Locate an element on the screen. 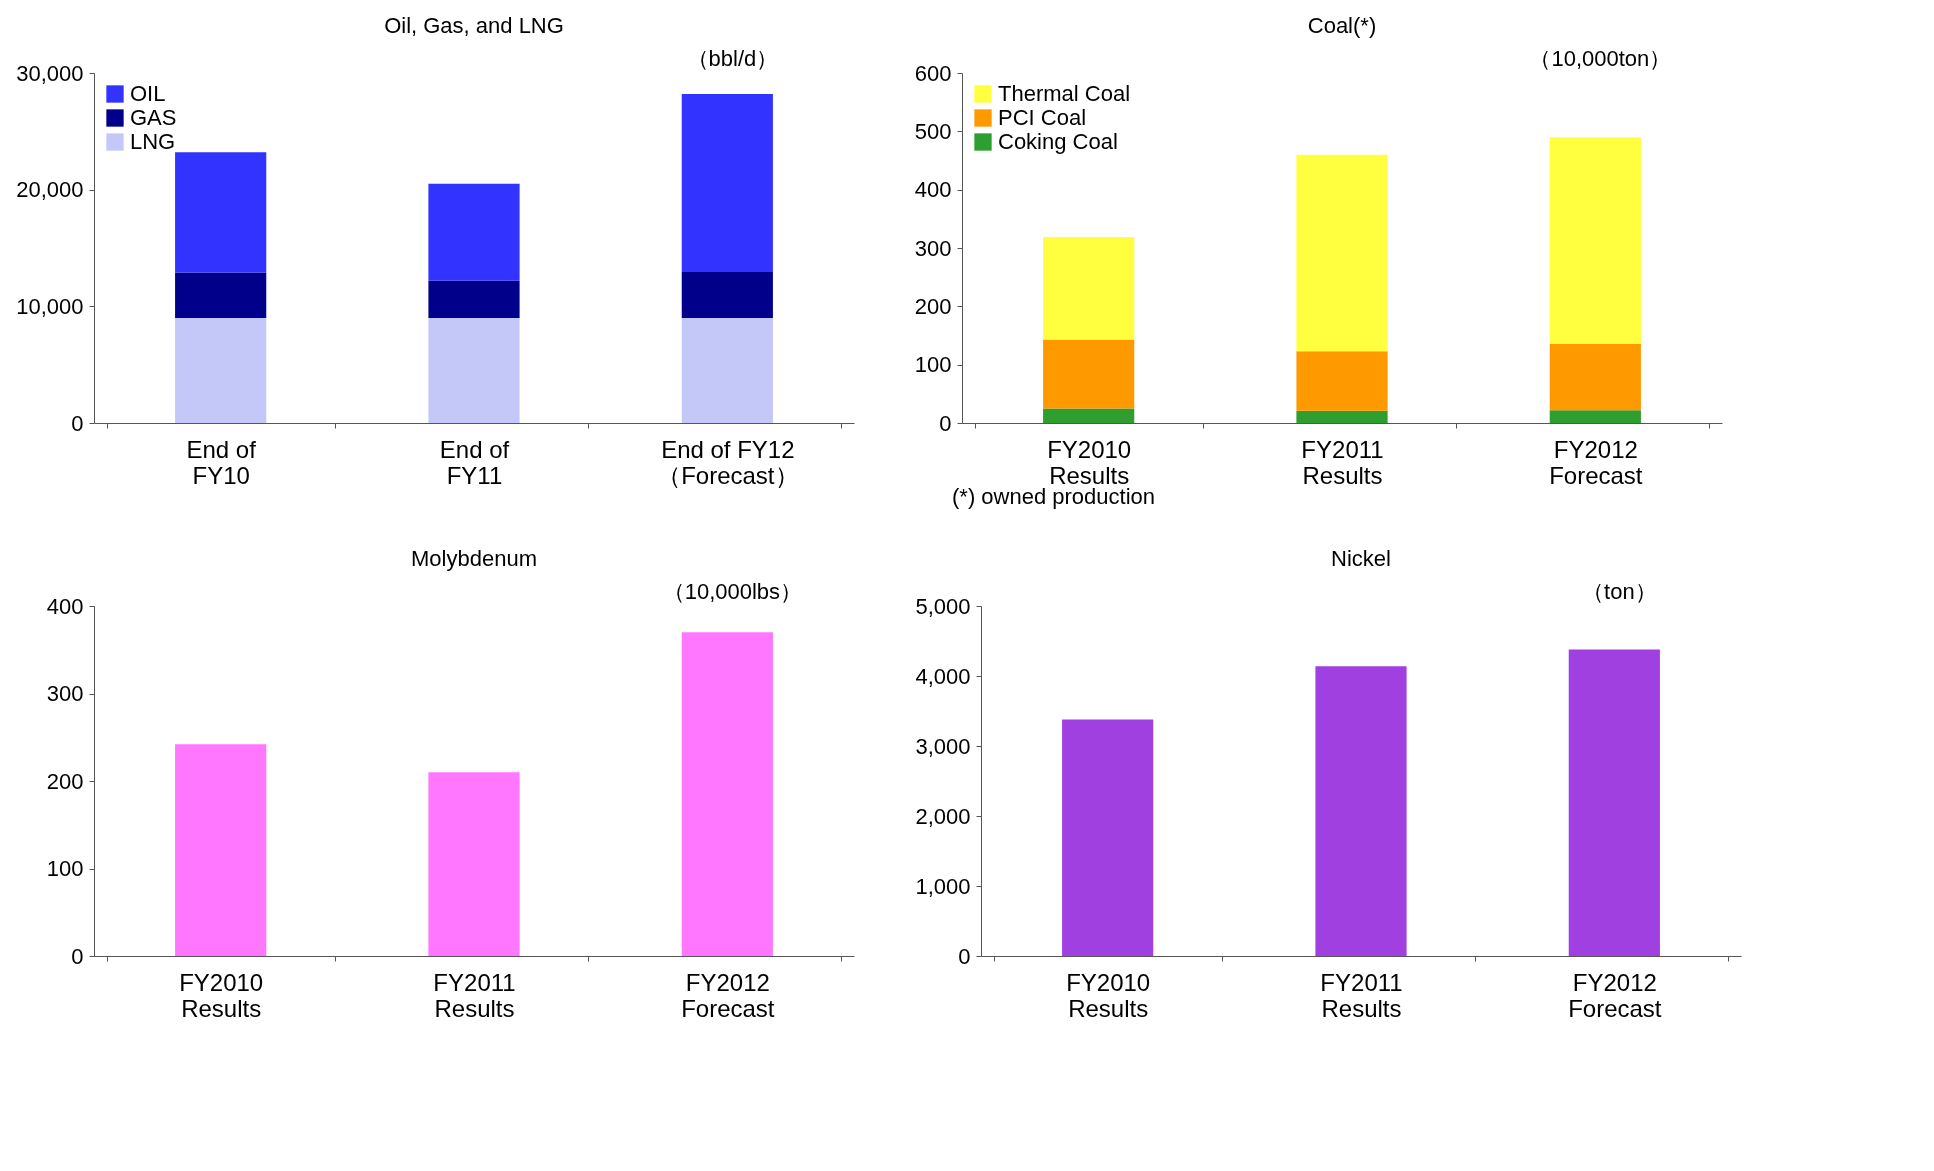 The height and width of the screenshot is (1171, 1934). chart-title: Coal(*) is located at coordinates (1342, 25).